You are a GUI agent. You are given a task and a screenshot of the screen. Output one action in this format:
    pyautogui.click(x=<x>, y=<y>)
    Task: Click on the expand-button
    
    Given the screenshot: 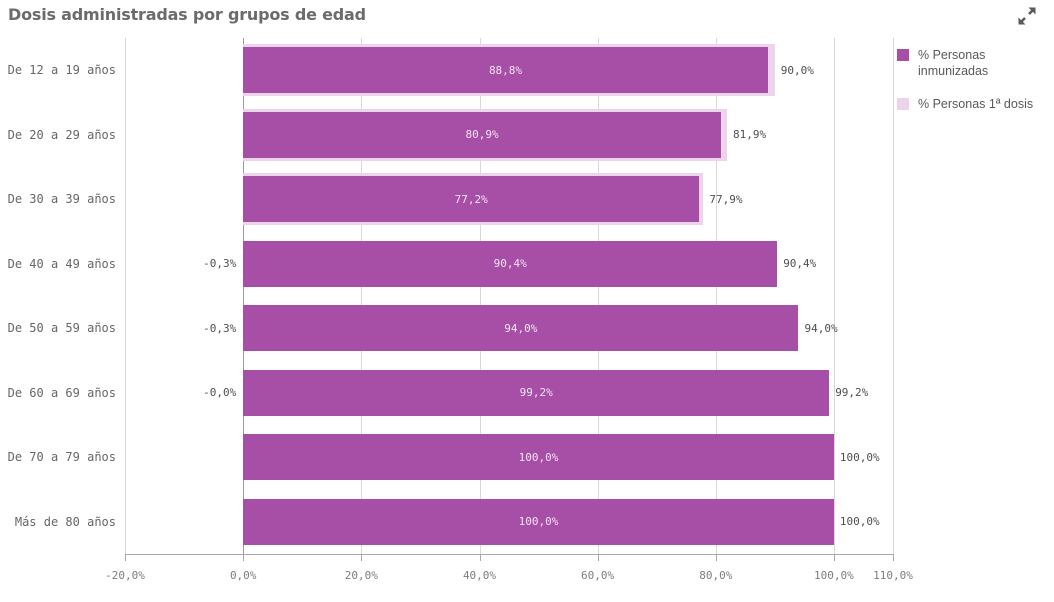 What is the action you would take?
    pyautogui.click(x=1027, y=17)
    